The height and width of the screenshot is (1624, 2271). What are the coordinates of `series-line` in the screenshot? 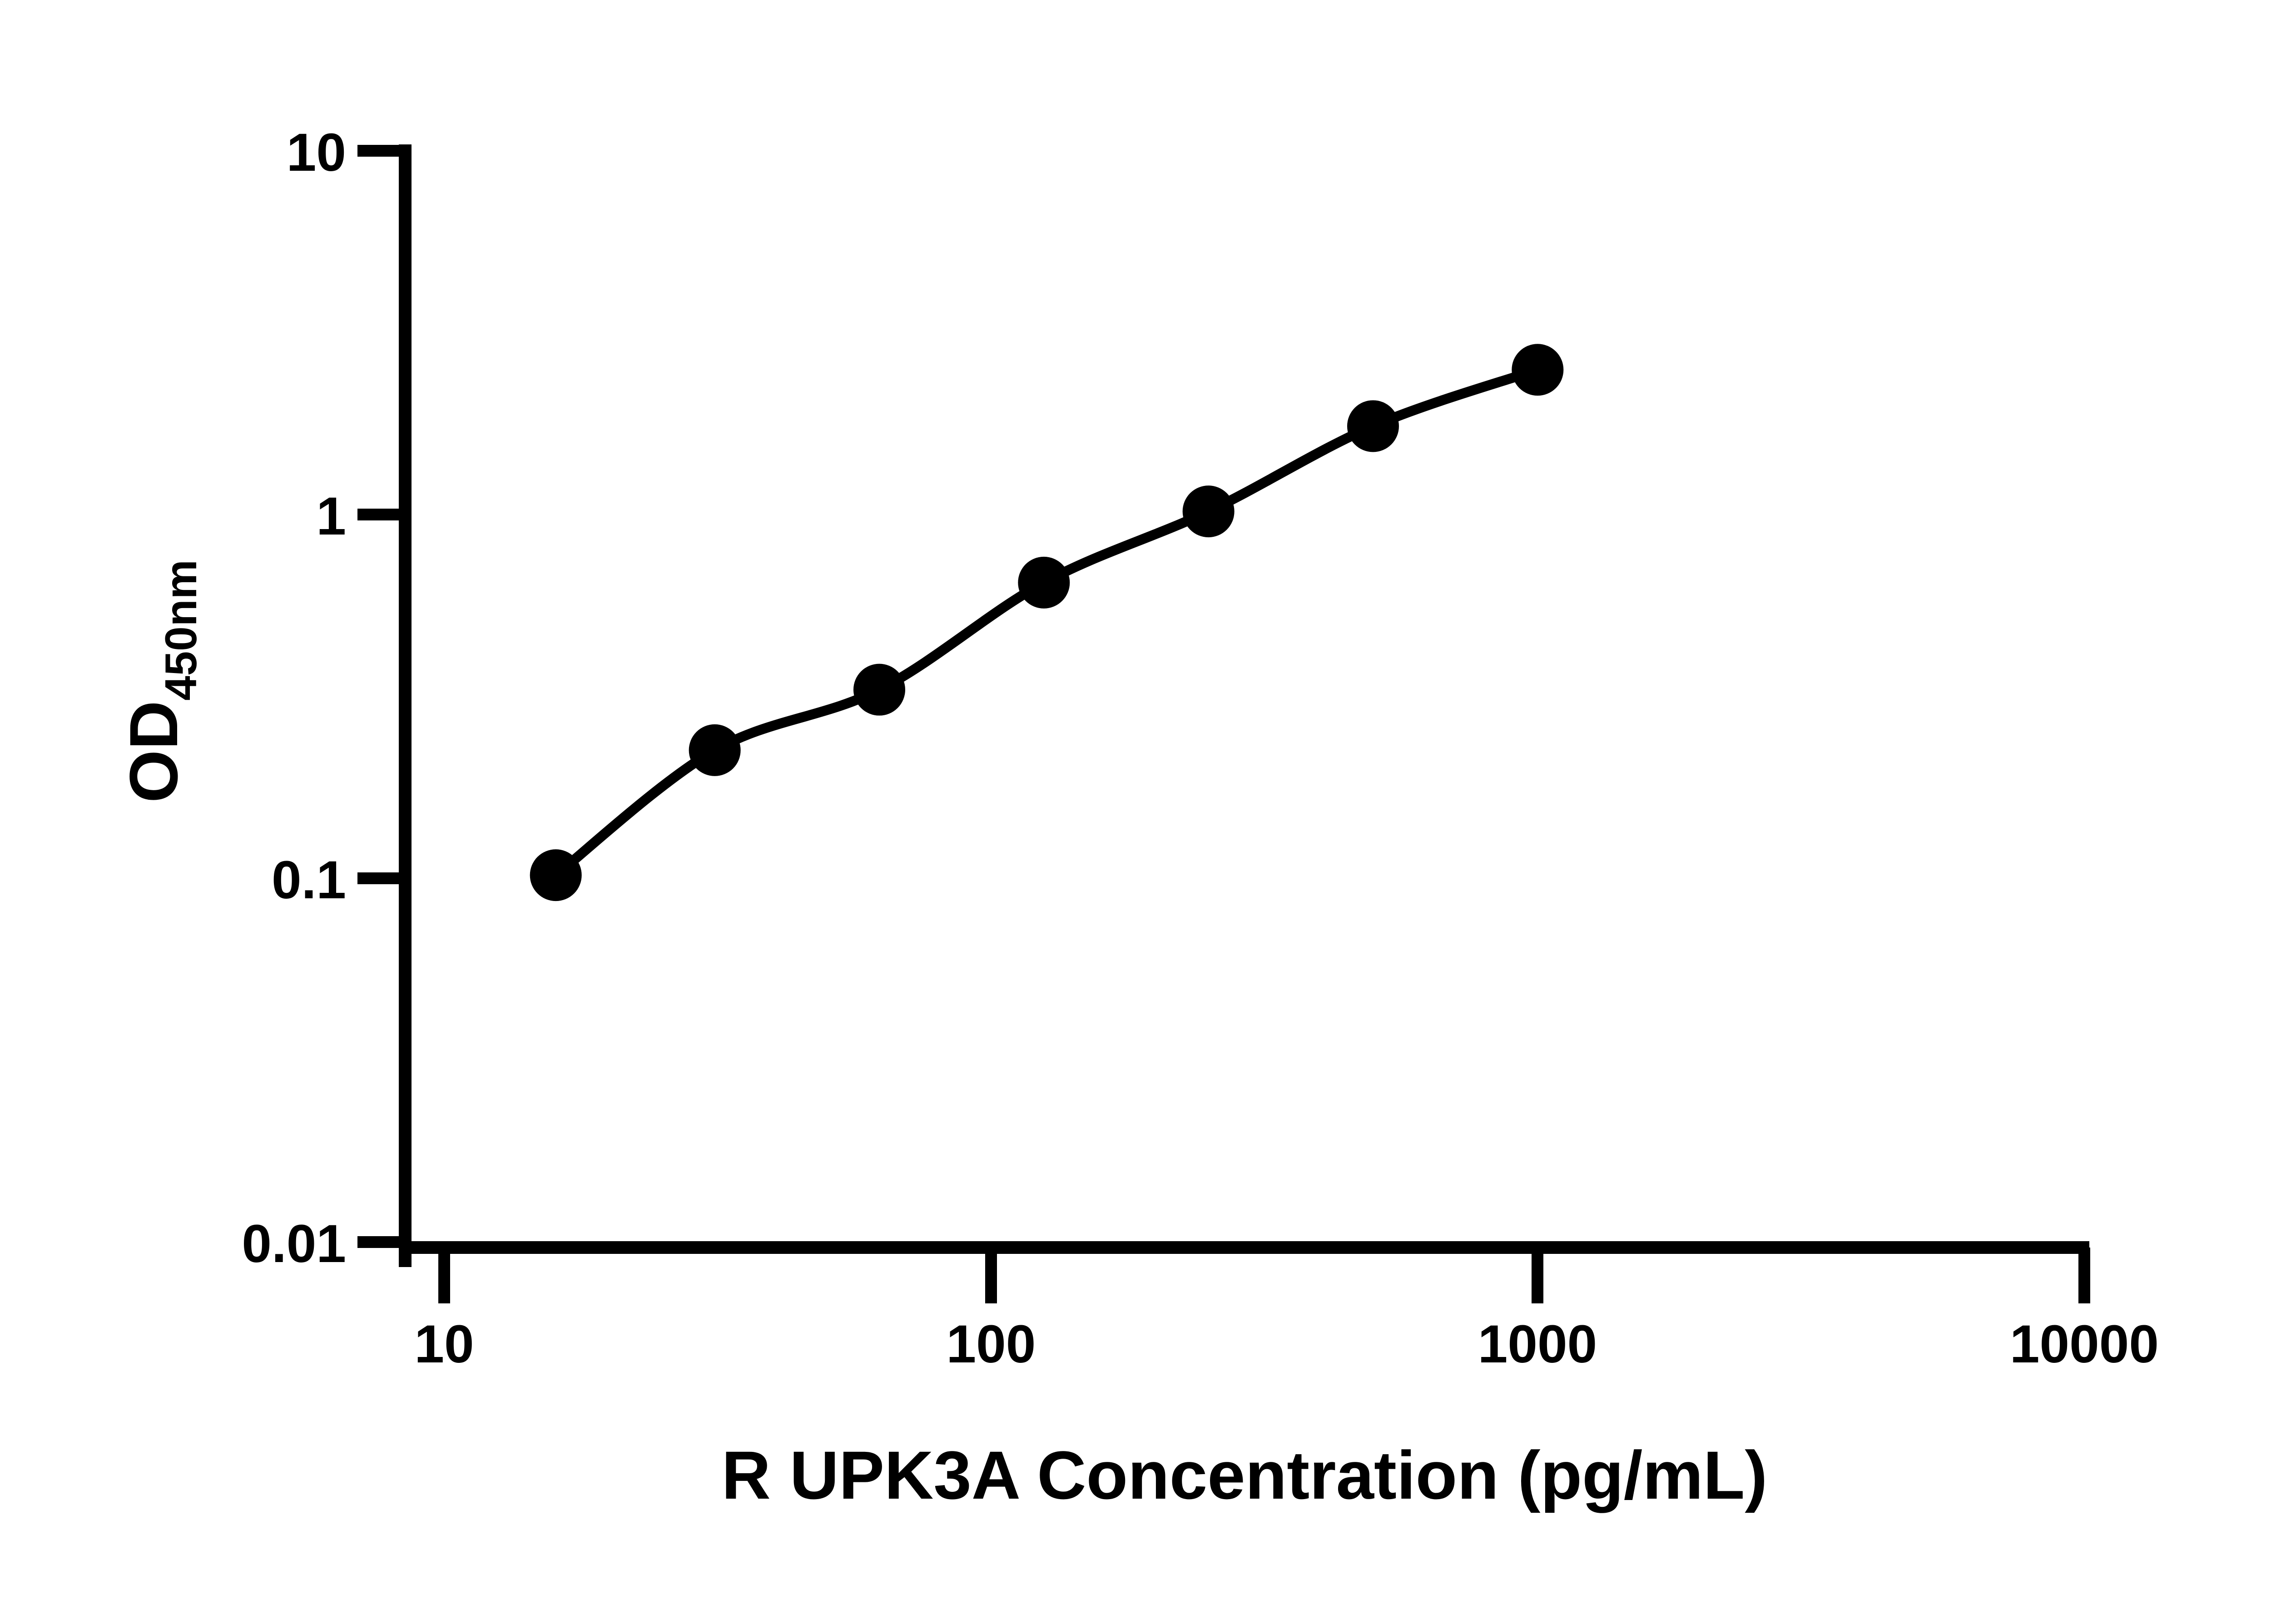 It's located at (1046, 623).